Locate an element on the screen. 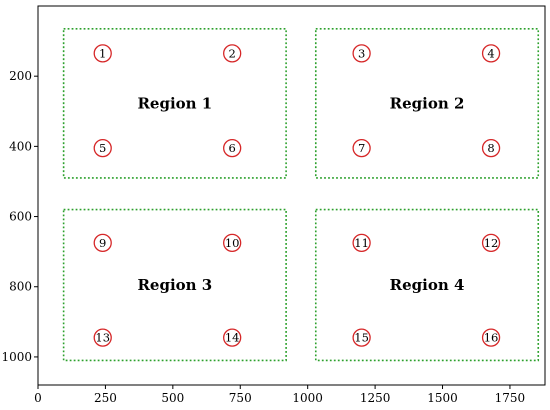  x-tick-label: 1000 is located at coordinates (307, 398).